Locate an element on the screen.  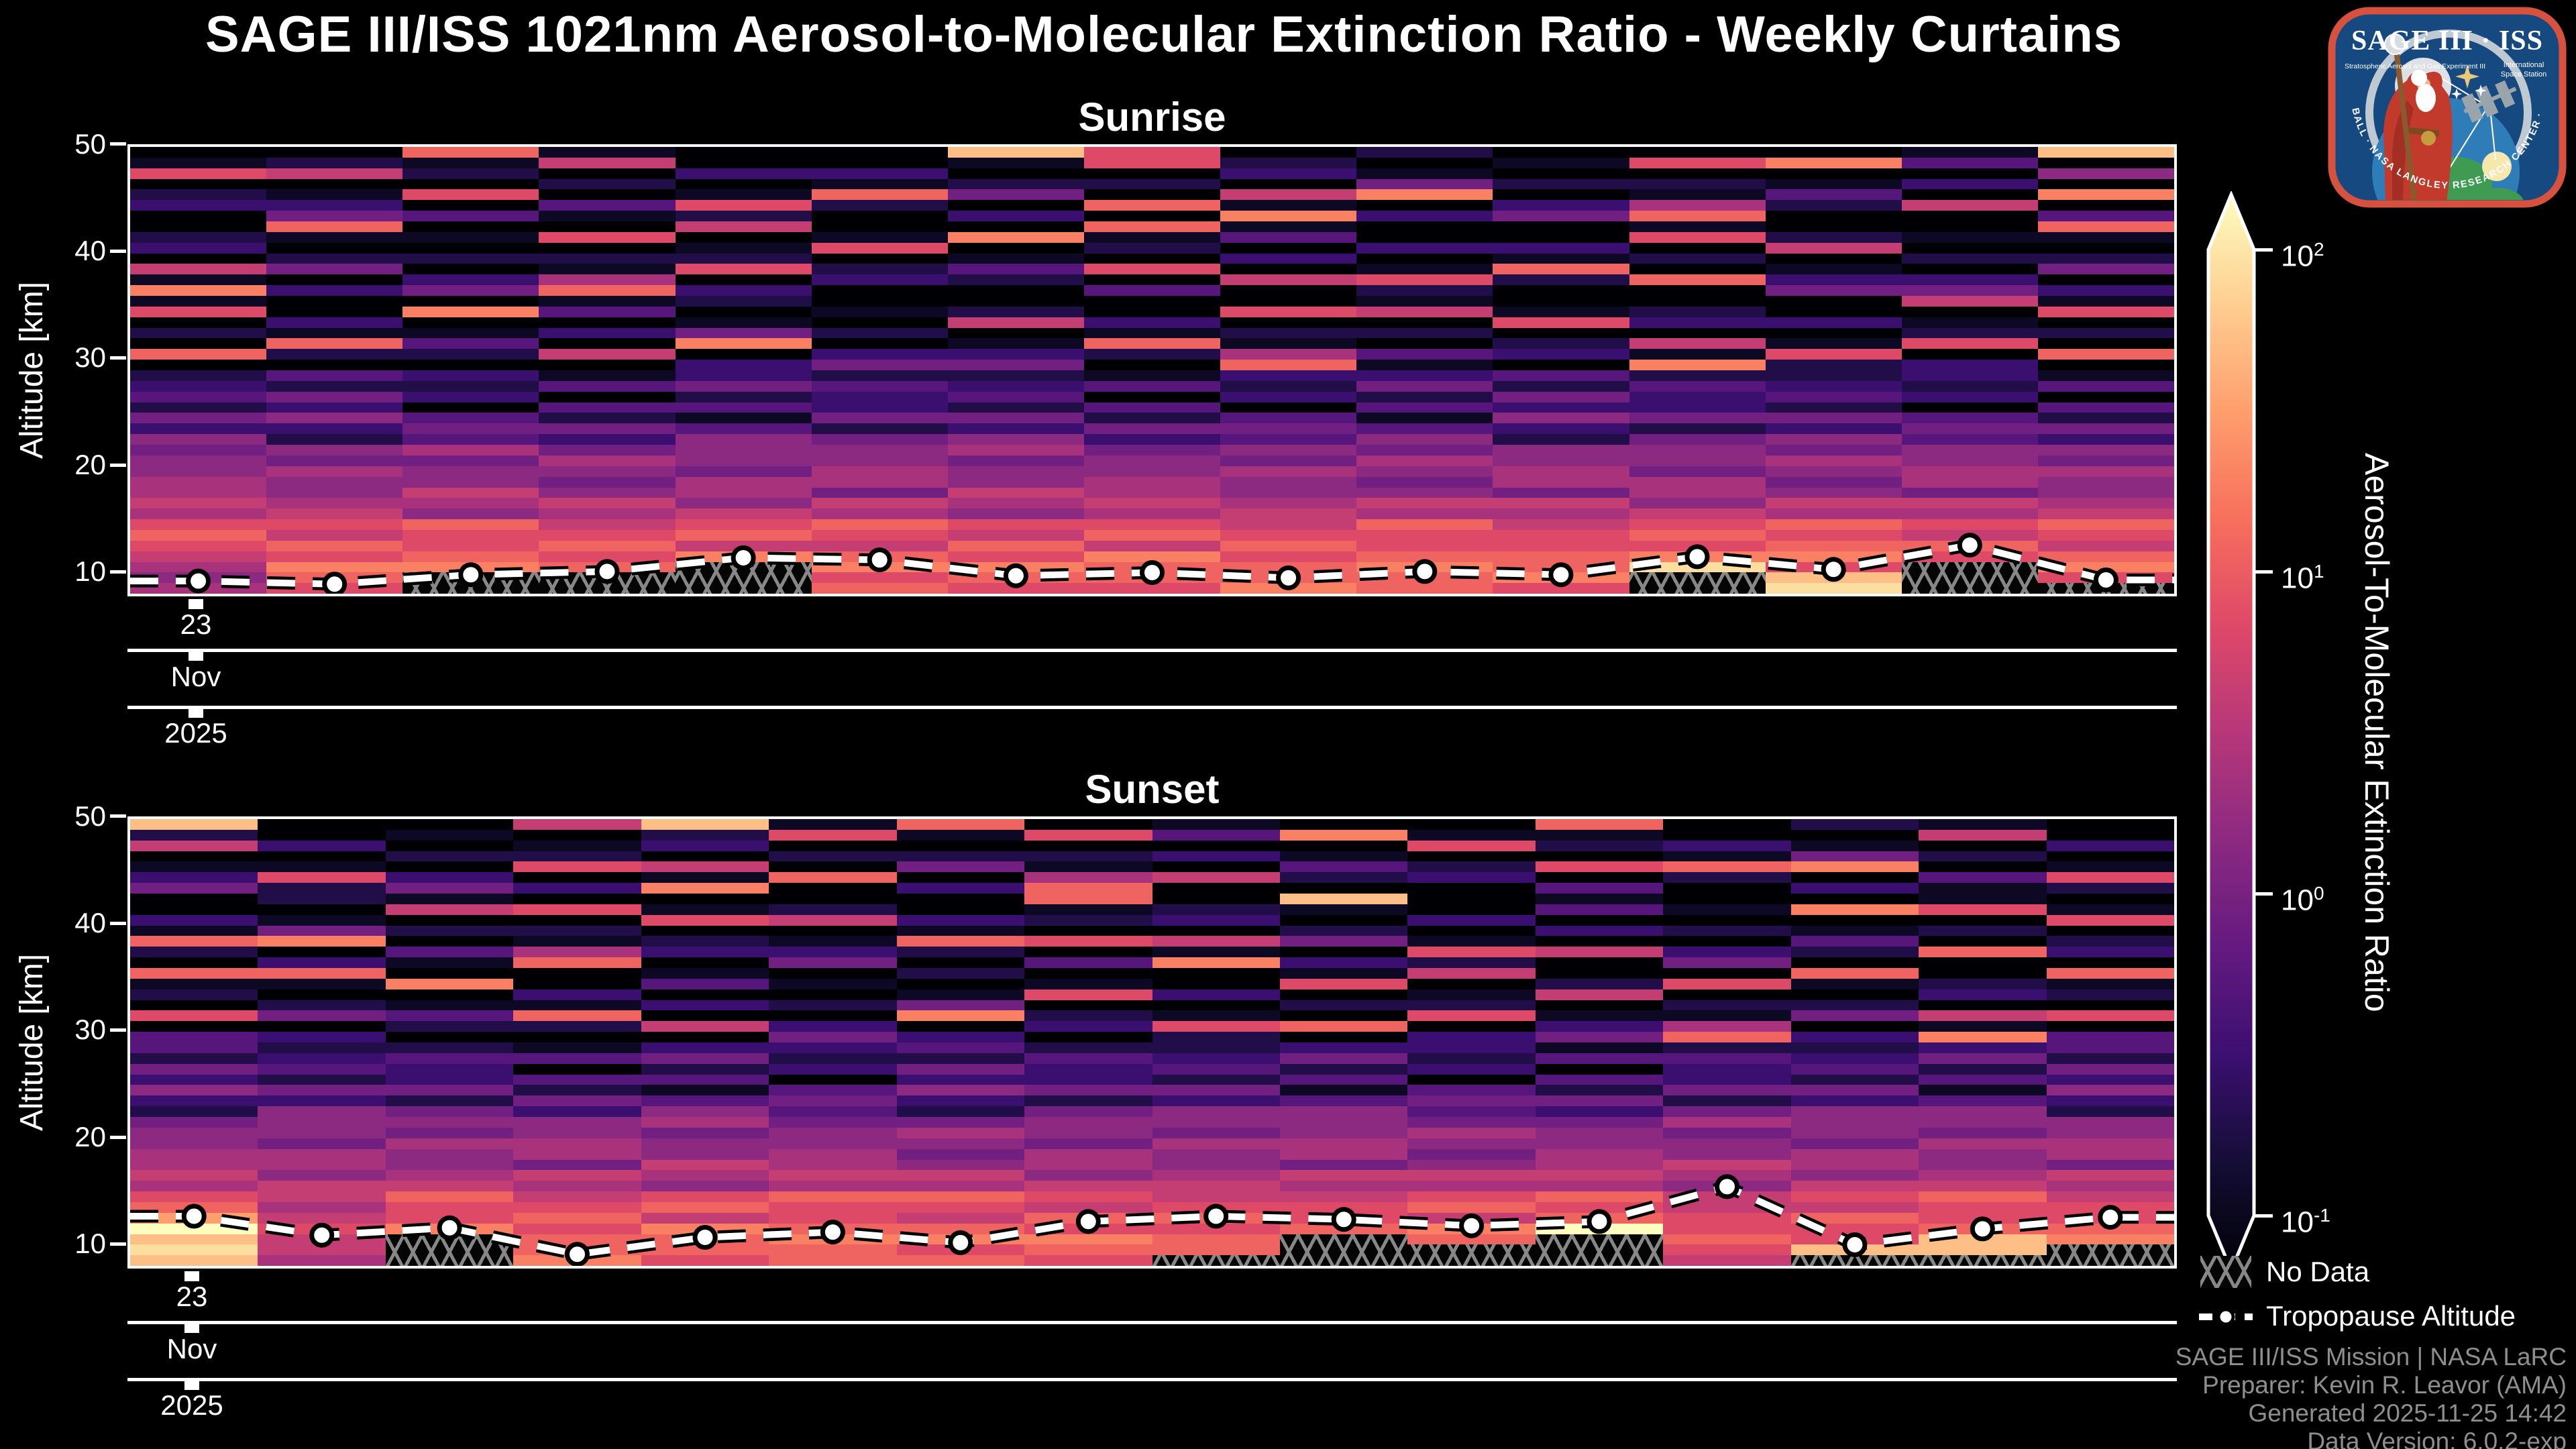
x-tickmark is located at coordinates (196, 713).